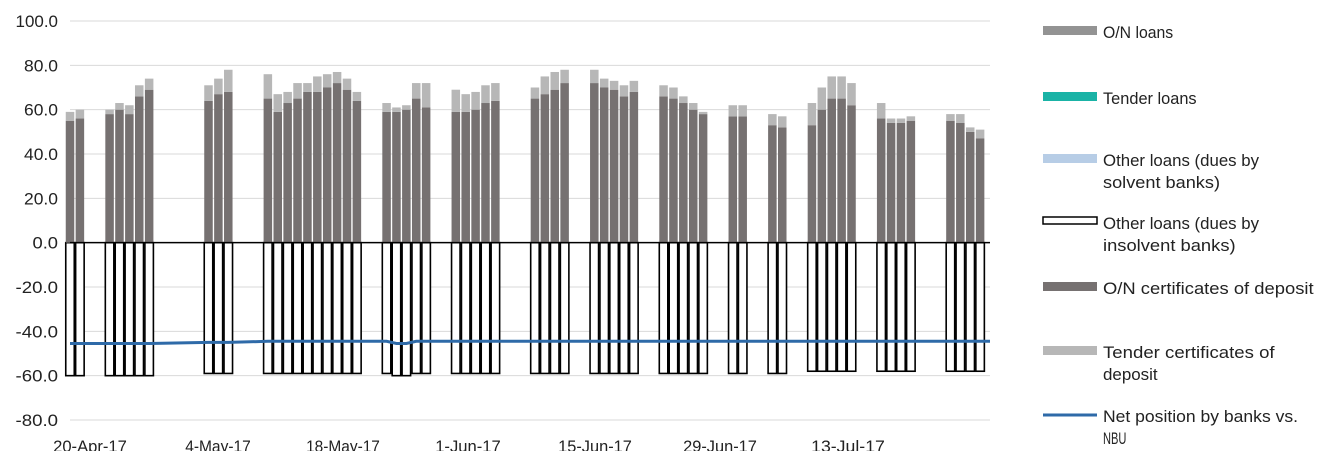 The height and width of the screenshot is (456, 1318). I want to click on legend-item: Tender loans, so click(1120, 98).